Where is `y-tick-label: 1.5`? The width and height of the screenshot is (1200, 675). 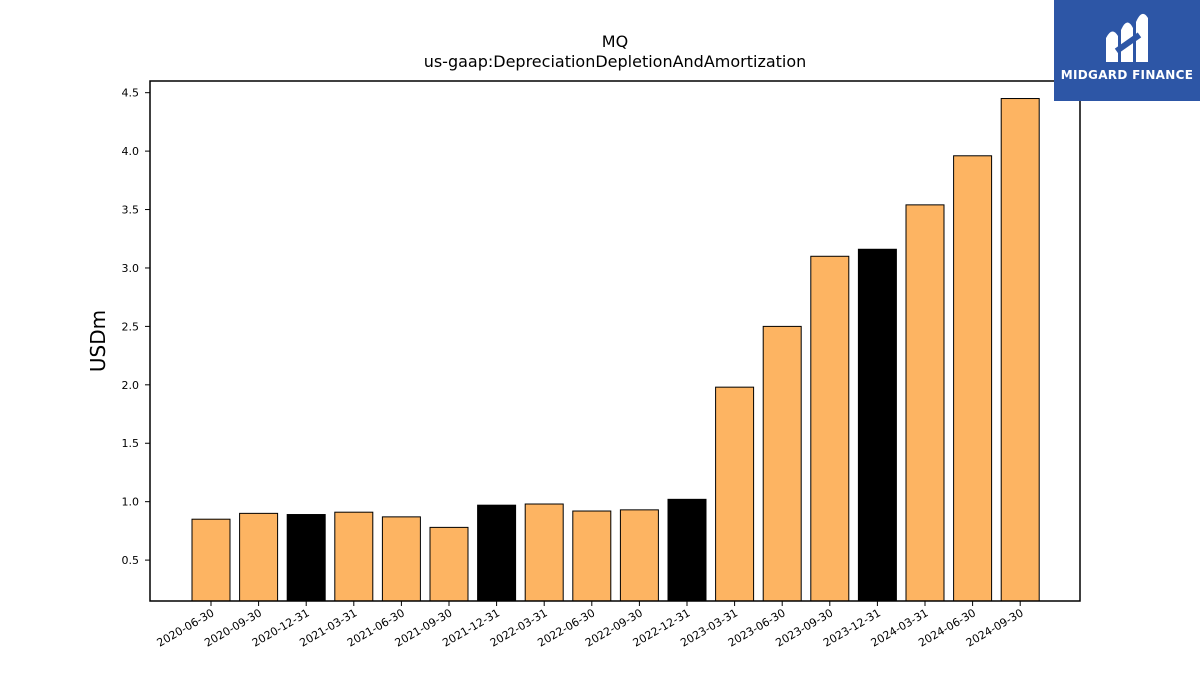
y-tick-label: 1.5 is located at coordinates (131, 443).